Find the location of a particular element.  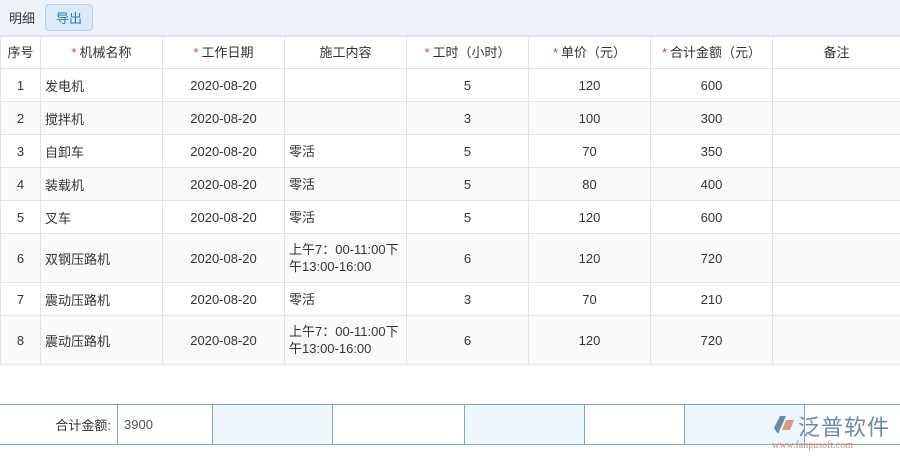

table-row: 4 装载机 2020-08-20 零活 5 80 400 is located at coordinates (450, 184).